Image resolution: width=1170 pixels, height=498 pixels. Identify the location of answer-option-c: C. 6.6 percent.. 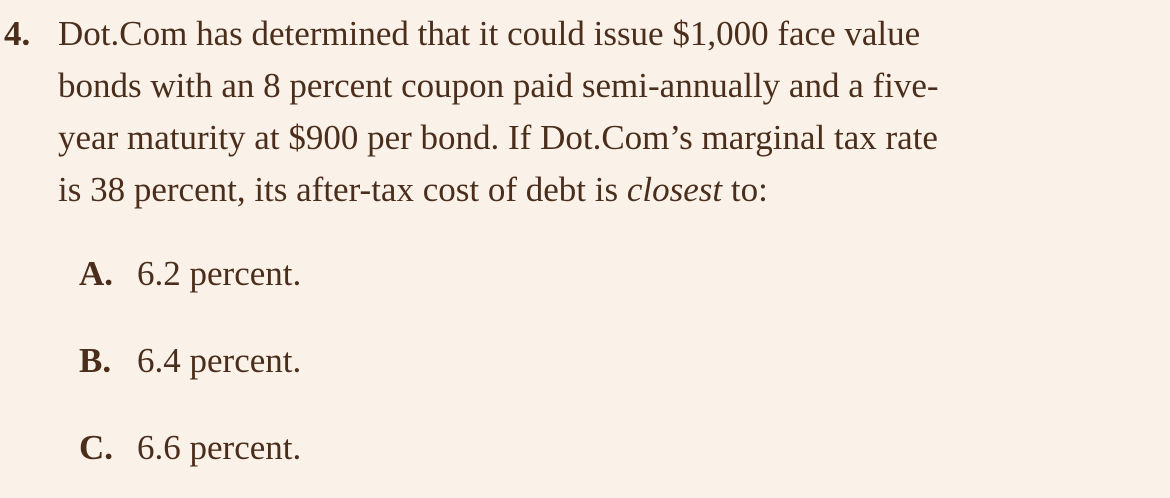
(190, 448).